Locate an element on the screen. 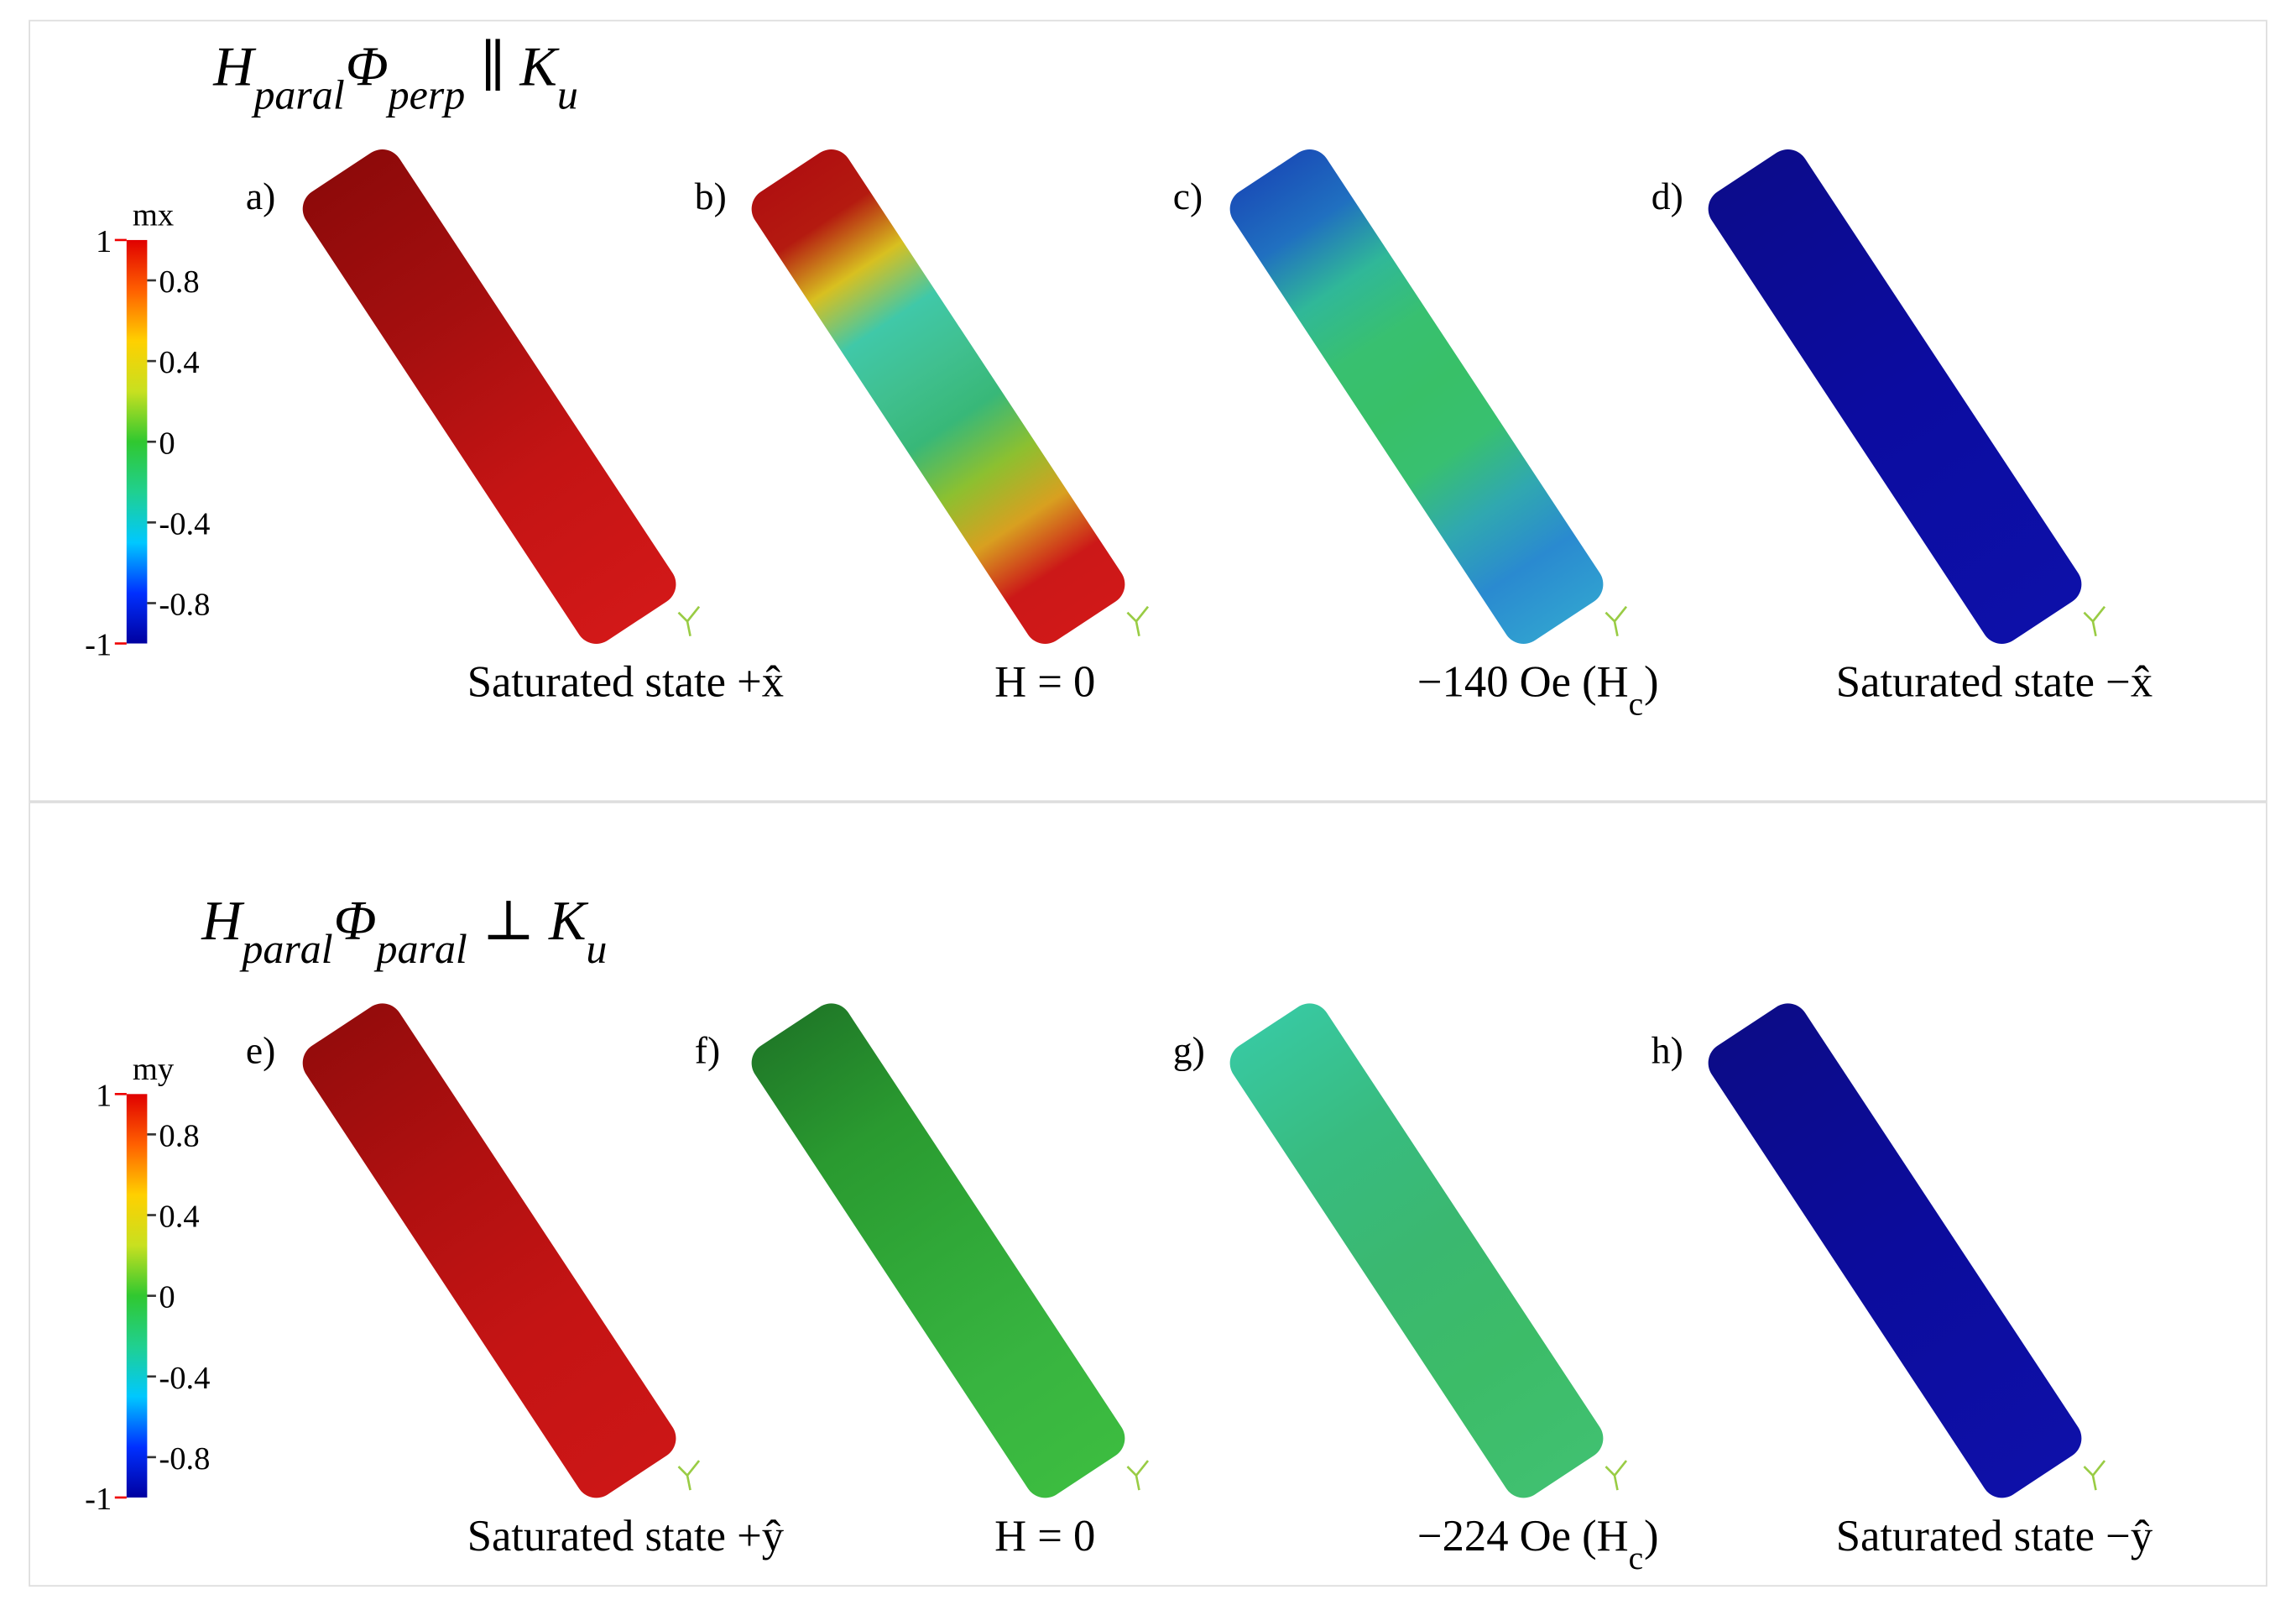 The height and width of the screenshot is (1605, 2296). text-part: Saturated state +x̂ is located at coordinates (625, 682).